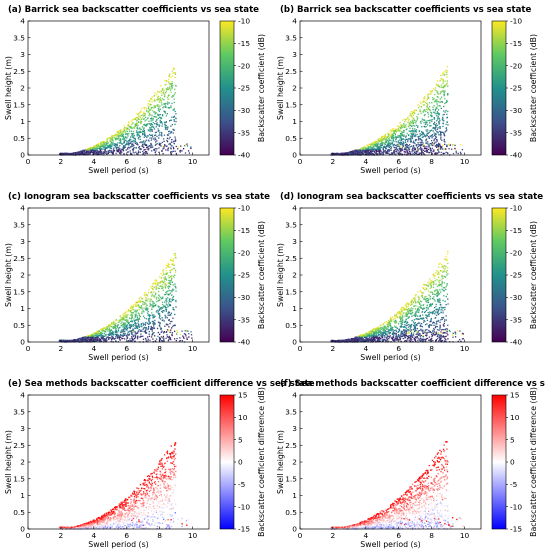 The image size is (545, 550). What do you see at coordinates (244, 208) in the screenshot?
I see `colorbar-tick-label: -10` at bounding box center [244, 208].